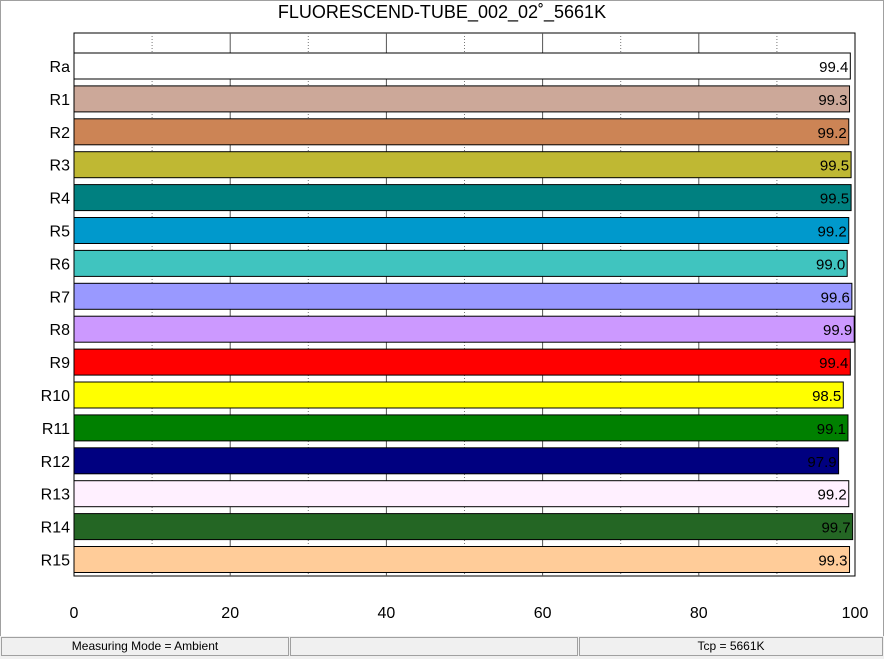 The image size is (884, 659). Describe the element at coordinates (821, 462) in the screenshot. I see `value-label: 97.9` at that location.